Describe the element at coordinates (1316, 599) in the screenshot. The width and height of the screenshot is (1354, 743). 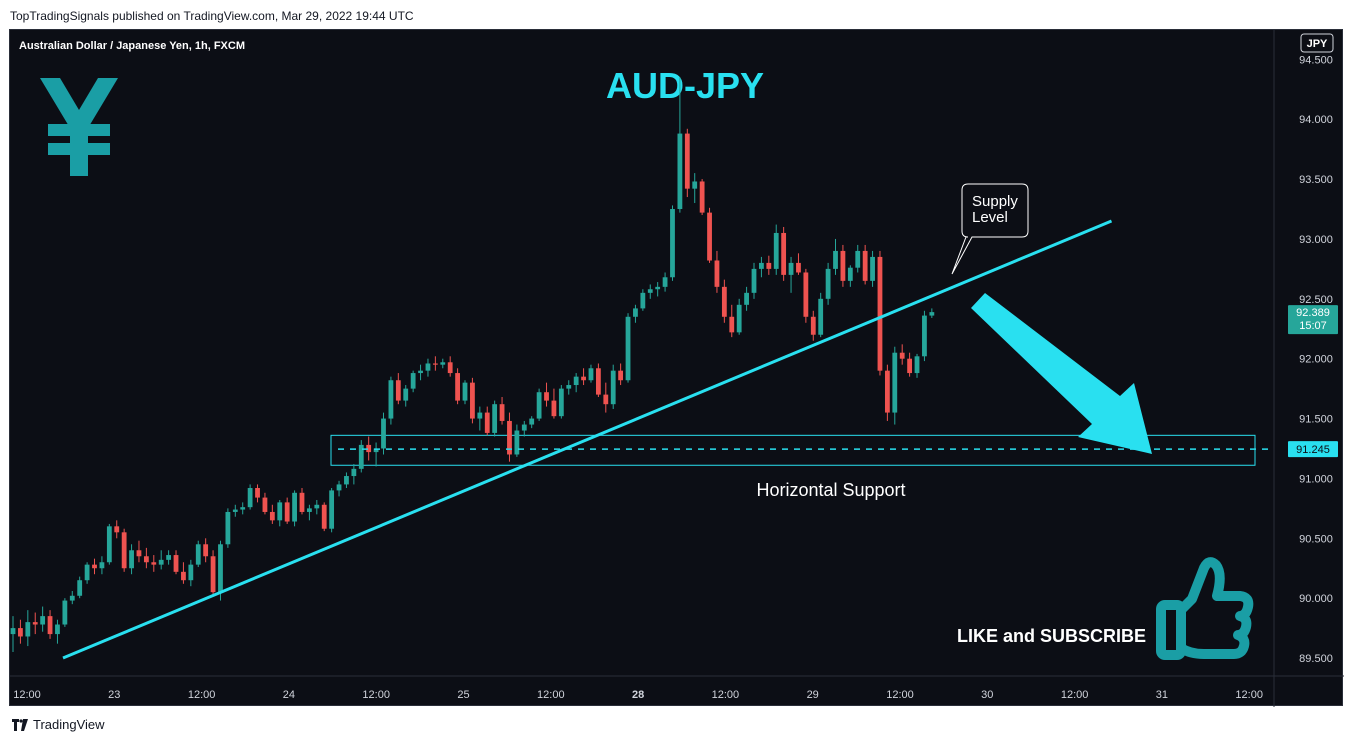
I see `price-tick-label: 90.000` at that location.